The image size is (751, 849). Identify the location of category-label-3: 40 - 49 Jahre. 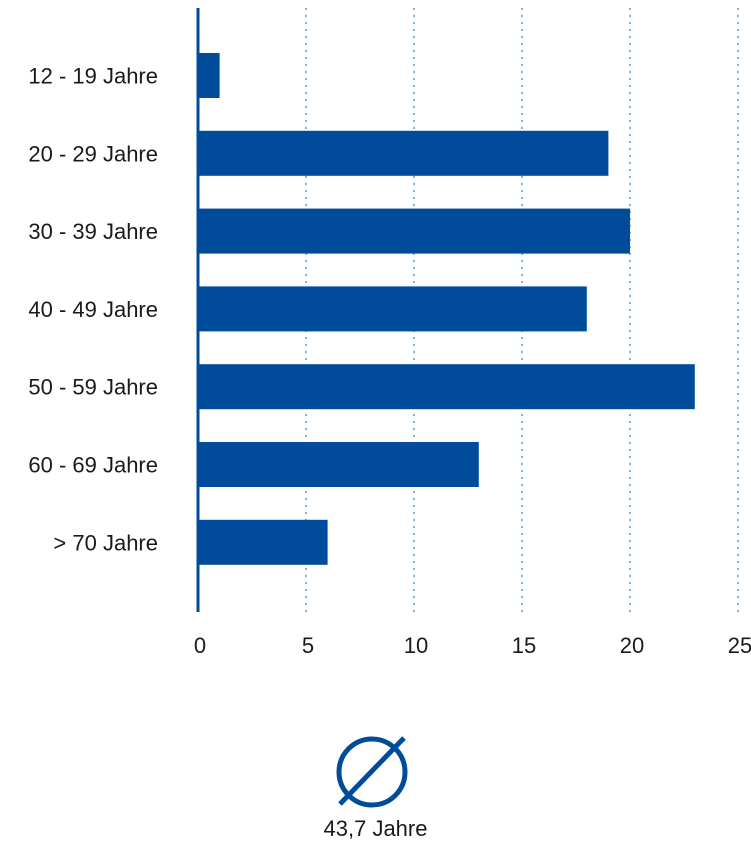
(93, 309).